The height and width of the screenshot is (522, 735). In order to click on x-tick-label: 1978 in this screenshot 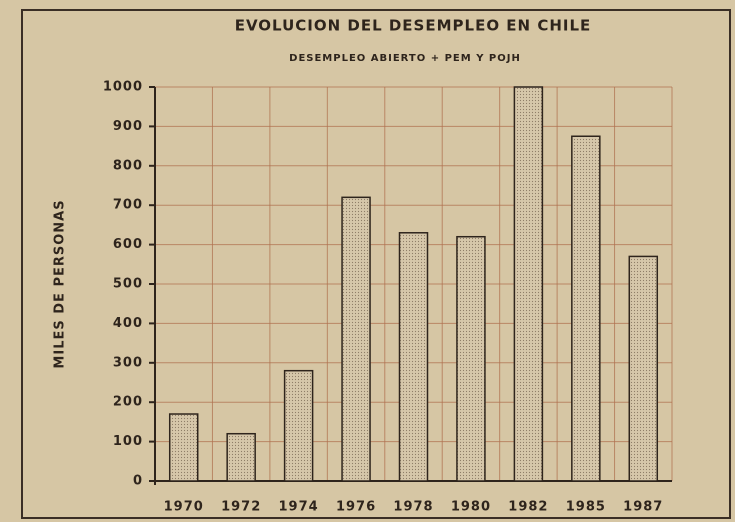, I will do `click(413, 507)`.